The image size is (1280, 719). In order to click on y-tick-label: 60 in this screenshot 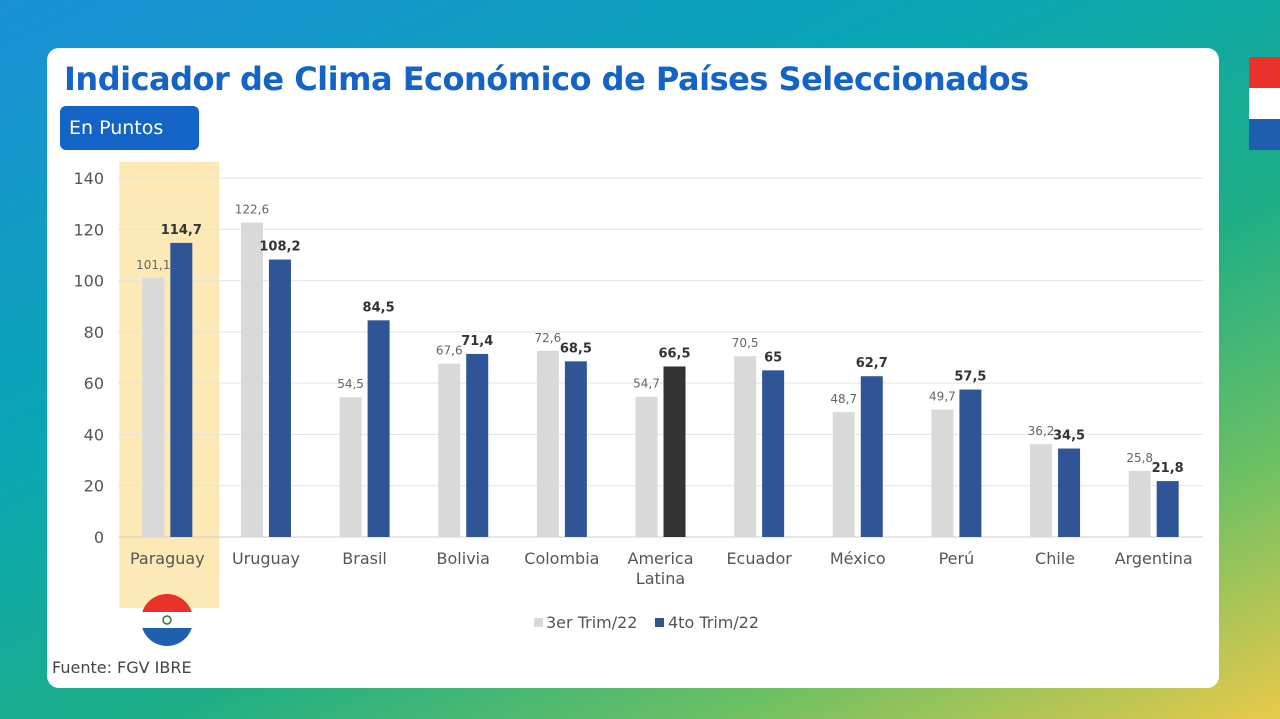, I will do `click(94, 383)`.